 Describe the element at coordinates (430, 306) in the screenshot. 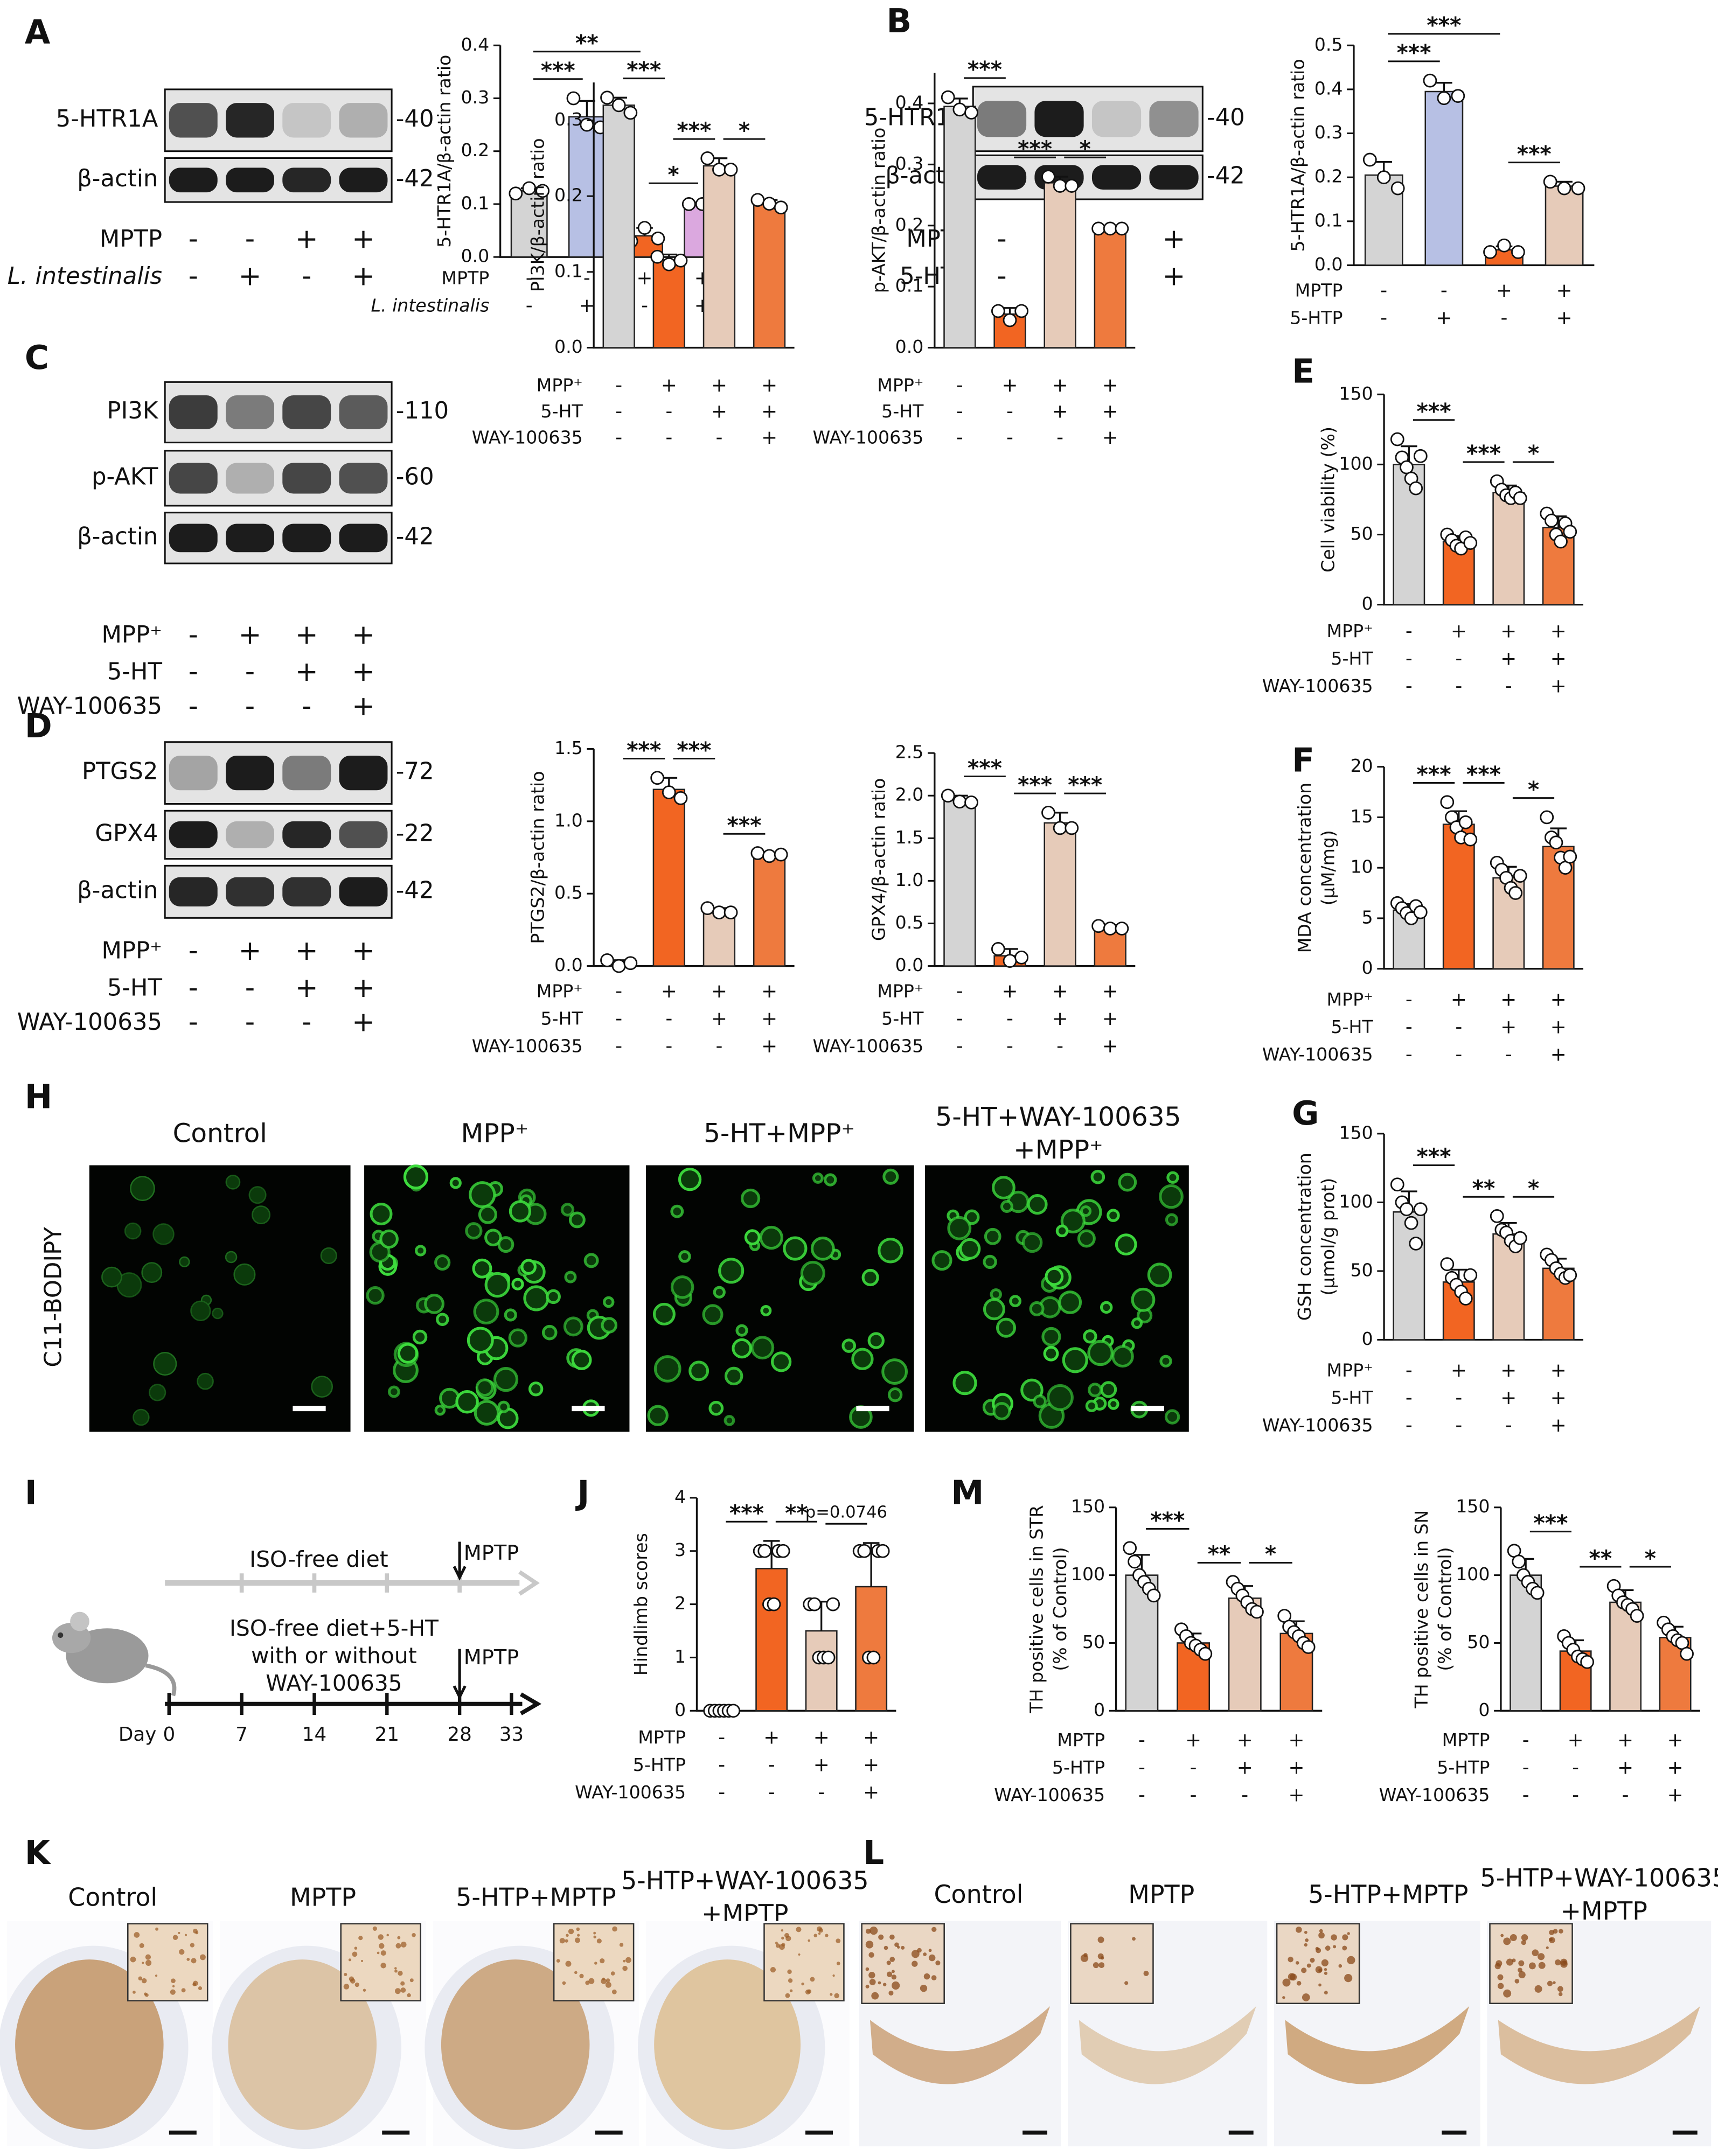

I see `condition-label: L. intestinalis` at that location.